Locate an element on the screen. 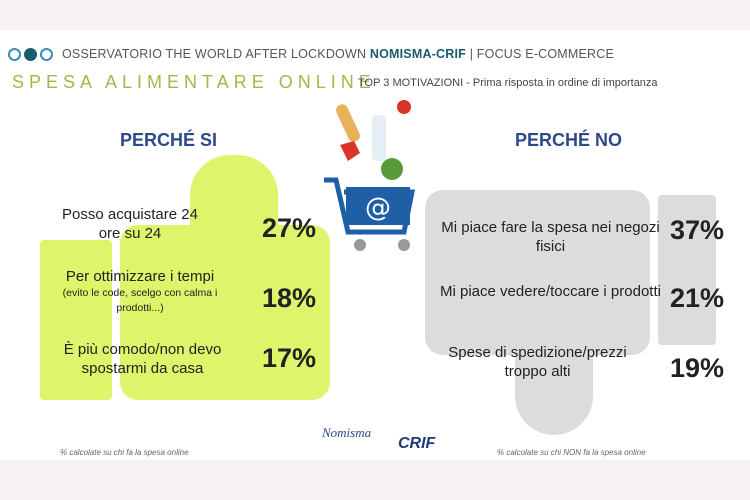 The height and width of the screenshot is (500, 750). yes-pct-3: 17% is located at coordinates (289, 358).